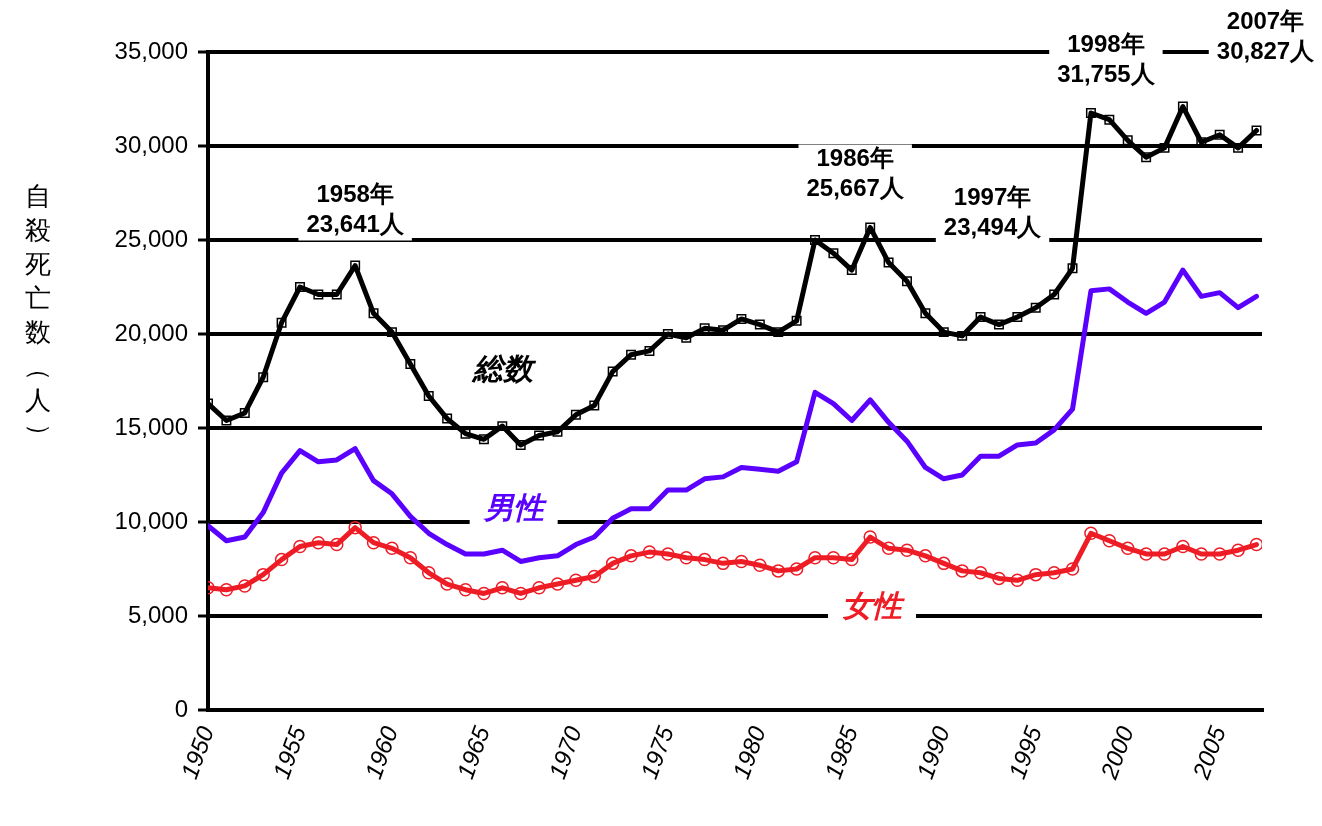 This screenshot has height=826, width=1322. What do you see at coordinates (289, 752) in the screenshot?
I see `x-tick-label: 1955` at bounding box center [289, 752].